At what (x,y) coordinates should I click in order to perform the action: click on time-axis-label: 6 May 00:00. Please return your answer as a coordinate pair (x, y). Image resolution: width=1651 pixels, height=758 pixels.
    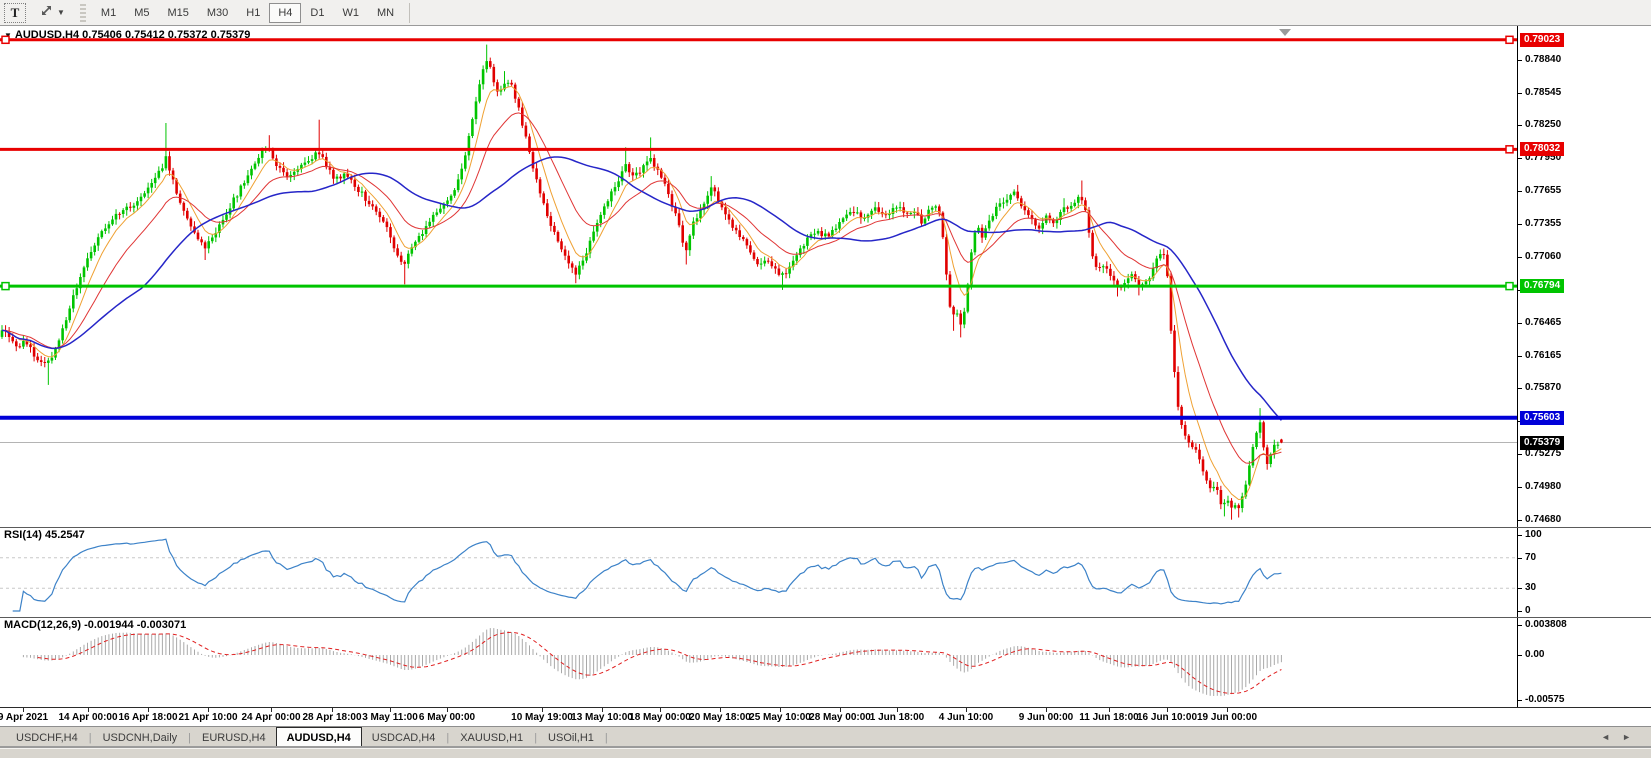
    Looking at the image, I should click on (447, 717).